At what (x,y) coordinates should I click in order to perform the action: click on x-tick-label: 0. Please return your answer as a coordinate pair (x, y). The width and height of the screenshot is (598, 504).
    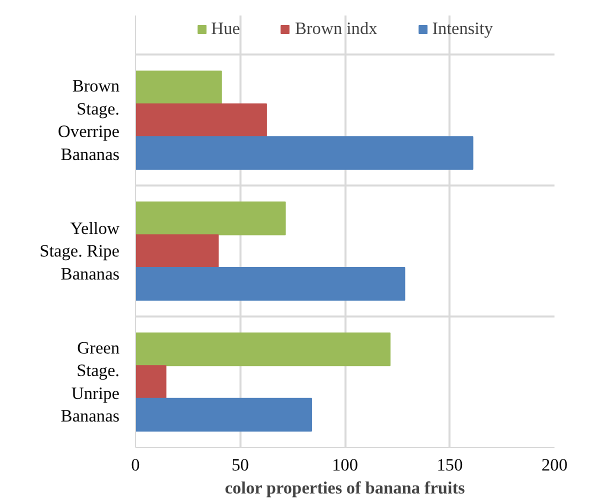
    Looking at the image, I should click on (135, 465).